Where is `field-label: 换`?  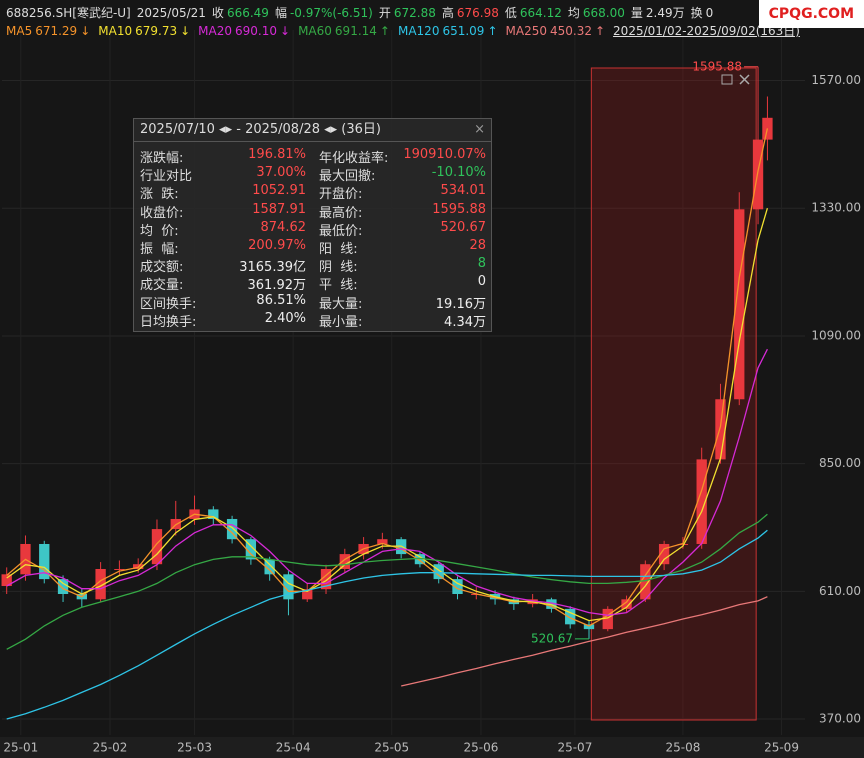 field-label: 换 is located at coordinates (696, 13).